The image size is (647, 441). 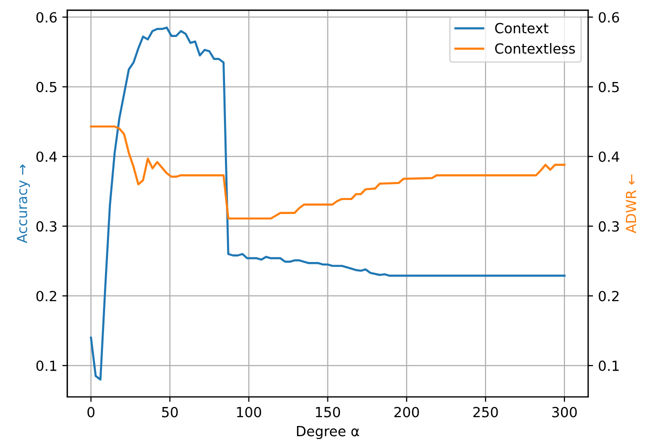 I want to click on y-axis-title: Accuracy →, so click(x=23, y=204).